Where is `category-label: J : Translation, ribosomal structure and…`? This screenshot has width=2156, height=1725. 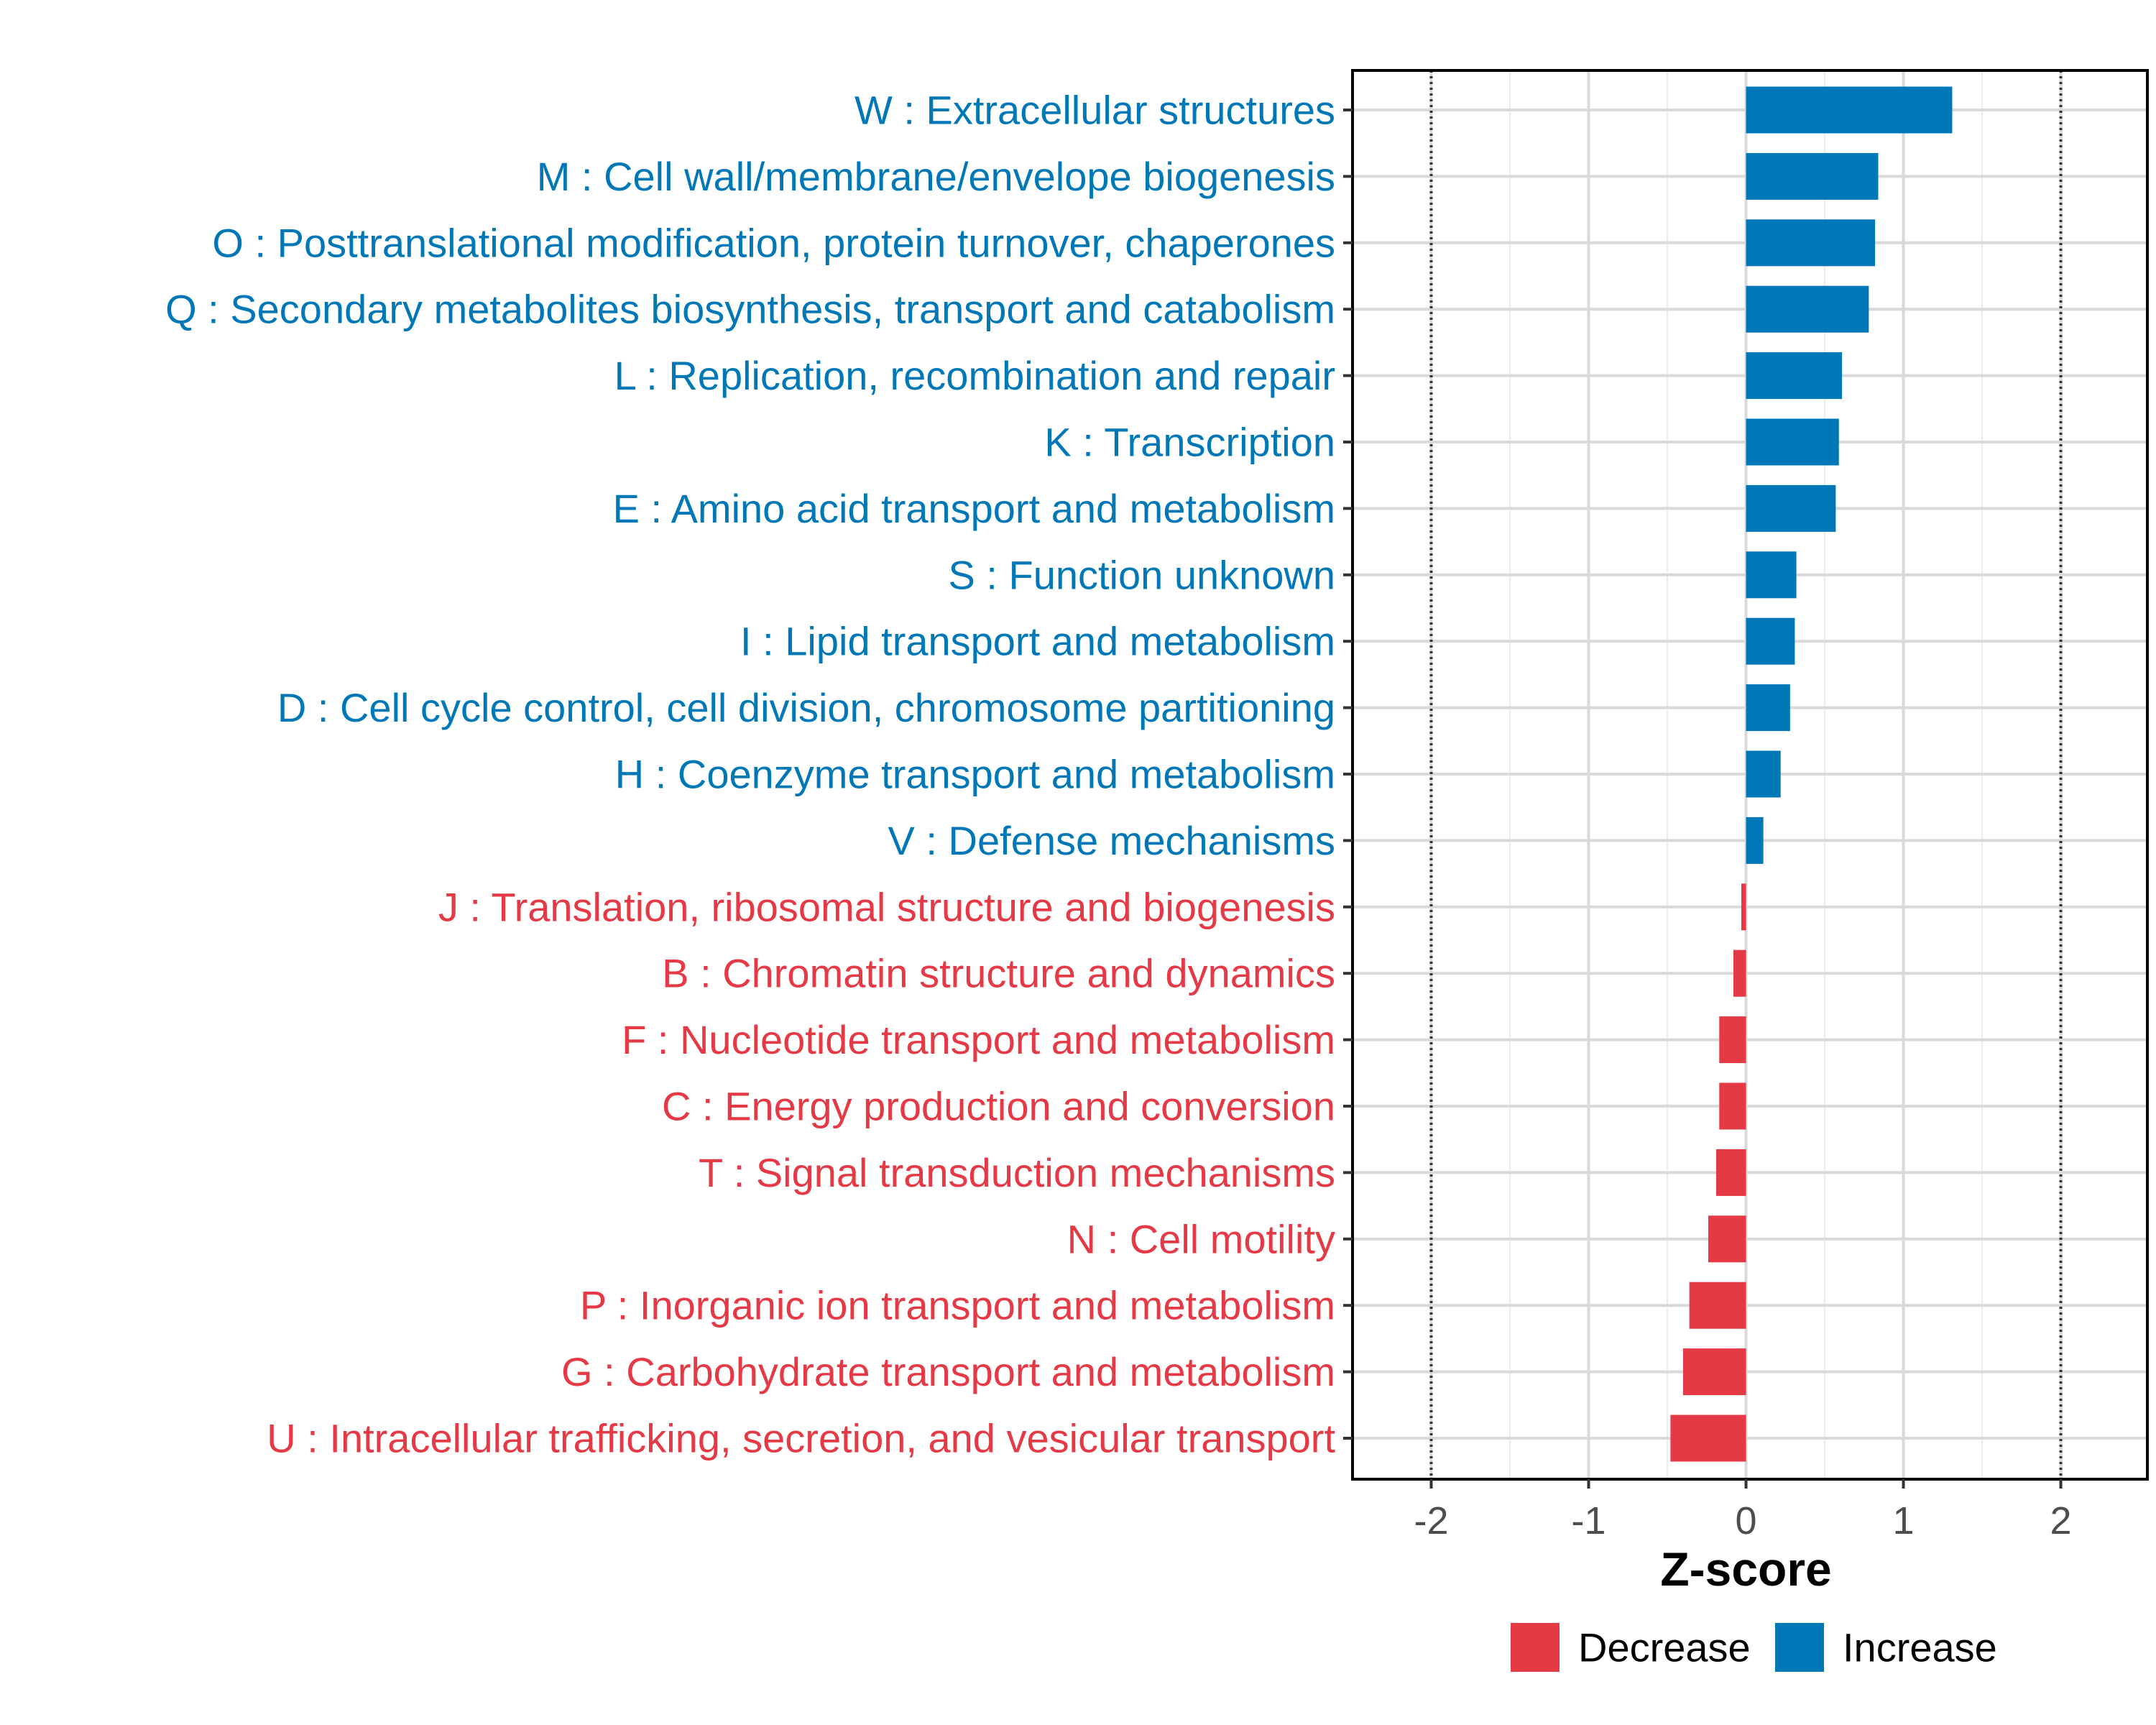
category-label: J : Translation, ribosomal structure and… is located at coordinates (887, 906).